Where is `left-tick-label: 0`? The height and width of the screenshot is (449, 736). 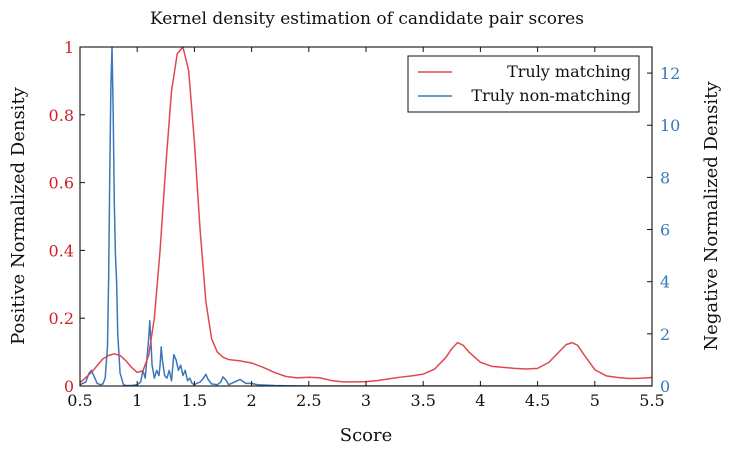
left-tick-label: 0 is located at coordinates (69, 386).